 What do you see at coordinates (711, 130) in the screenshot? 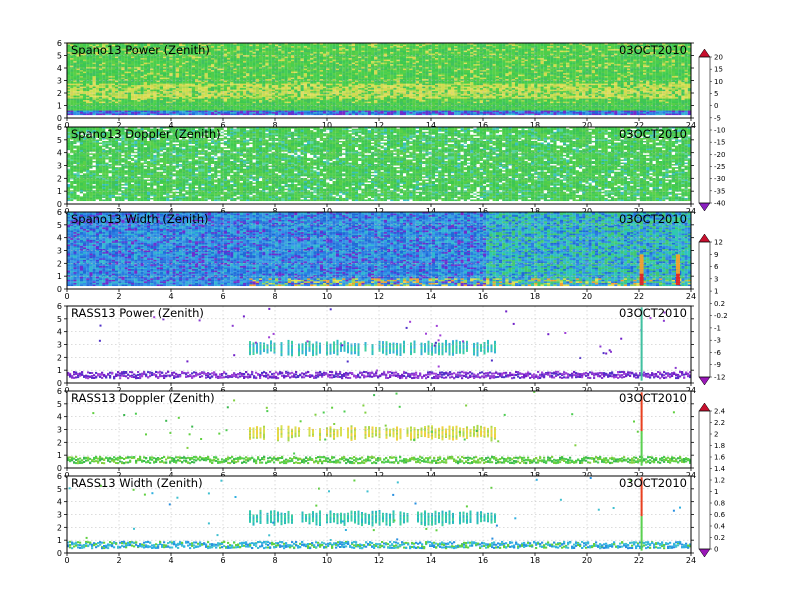
I see `colorbar-1: 20 15 10 5 0 -5 -10 -15 -20 -25 -30 -35 -40` at bounding box center [711, 130].